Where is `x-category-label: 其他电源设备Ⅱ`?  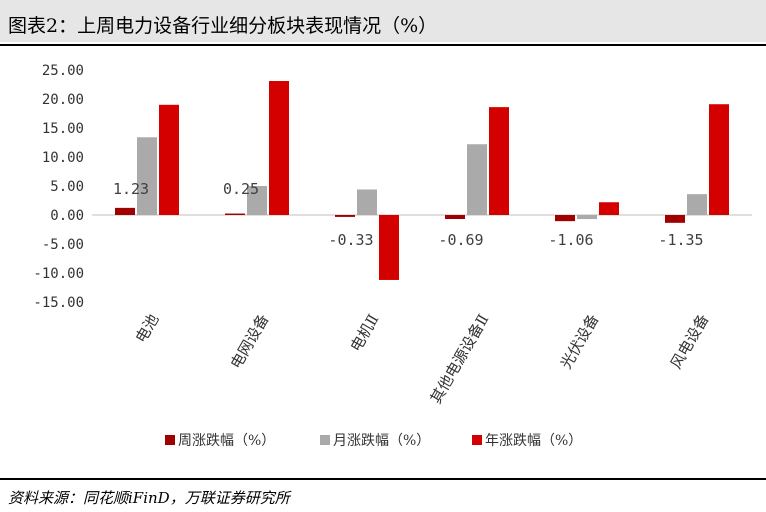 x-category-label: 其他电源设备Ⅱ is located at coordinates (460, 359).